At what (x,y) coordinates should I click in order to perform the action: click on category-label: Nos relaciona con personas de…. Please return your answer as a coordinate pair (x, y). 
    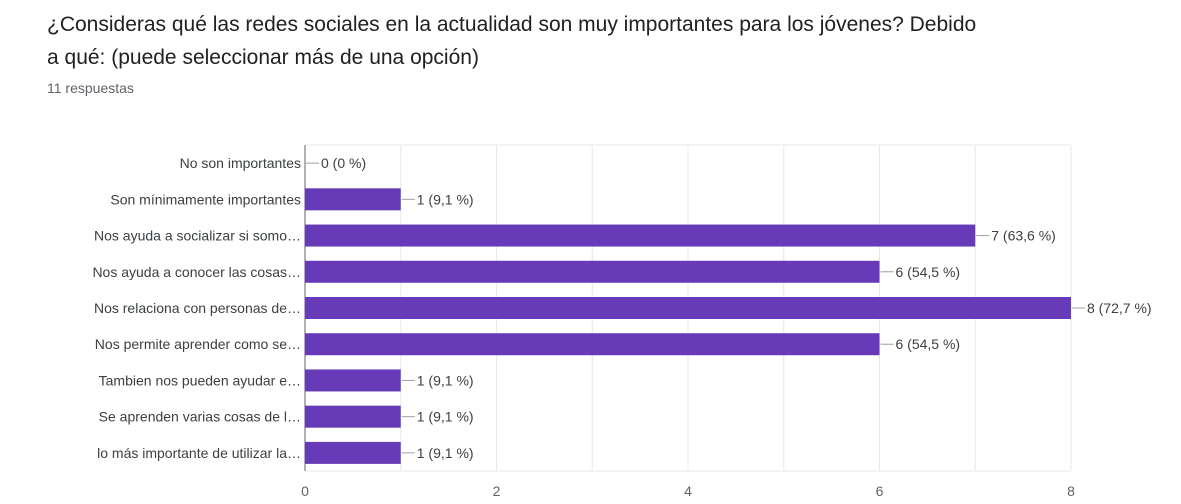
    Looking at the image, I should click on (197, 308).